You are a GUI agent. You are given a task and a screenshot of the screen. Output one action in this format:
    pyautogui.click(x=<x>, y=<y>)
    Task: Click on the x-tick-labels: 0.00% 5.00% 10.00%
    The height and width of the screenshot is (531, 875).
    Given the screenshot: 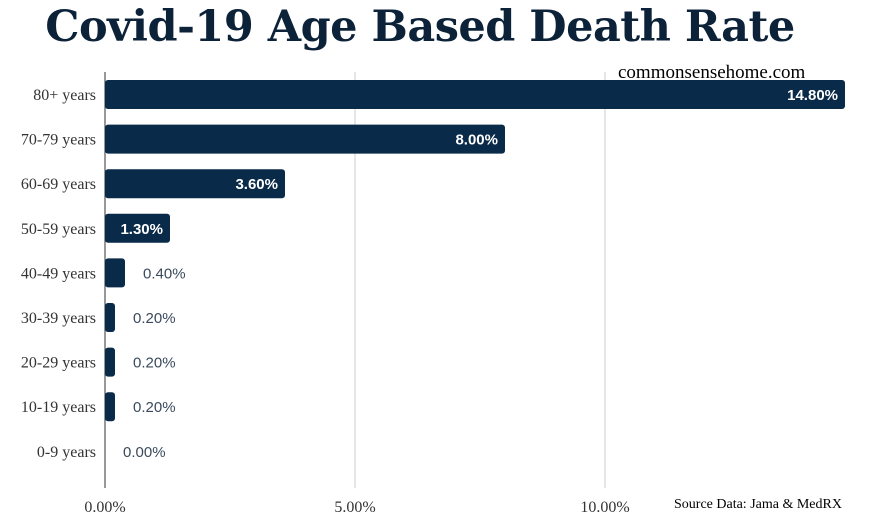 What is the action you would take?
    pyautogui.click(x=356, y=507)
    